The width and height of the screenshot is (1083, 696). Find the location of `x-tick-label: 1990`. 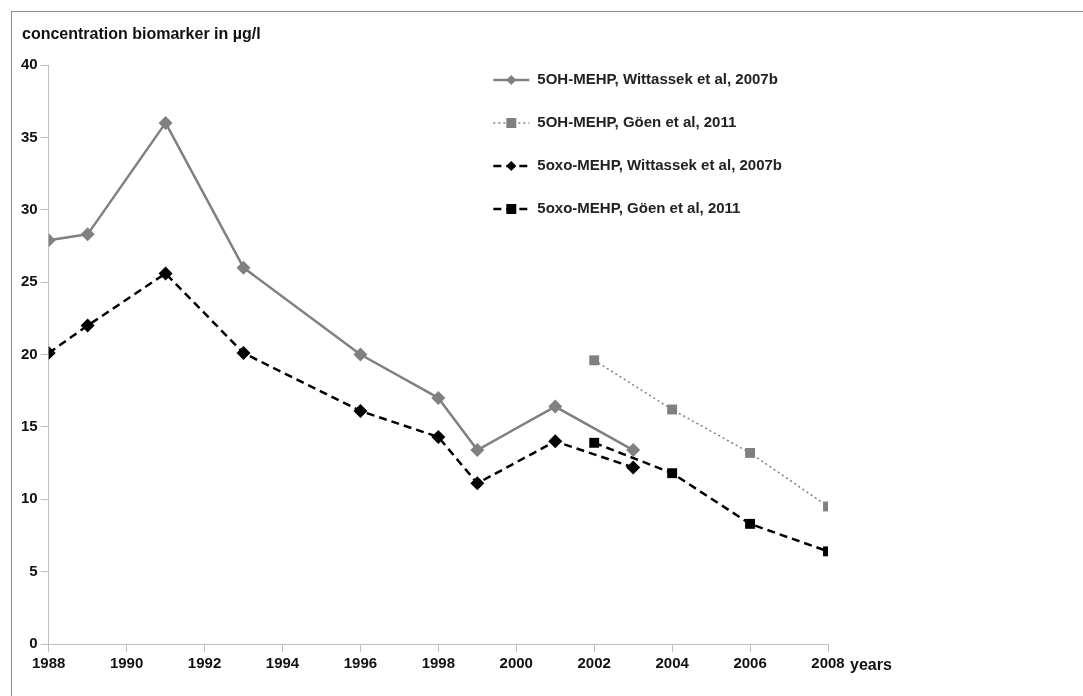

x-tick-label: 1990 is located at coordinates (126, 663).